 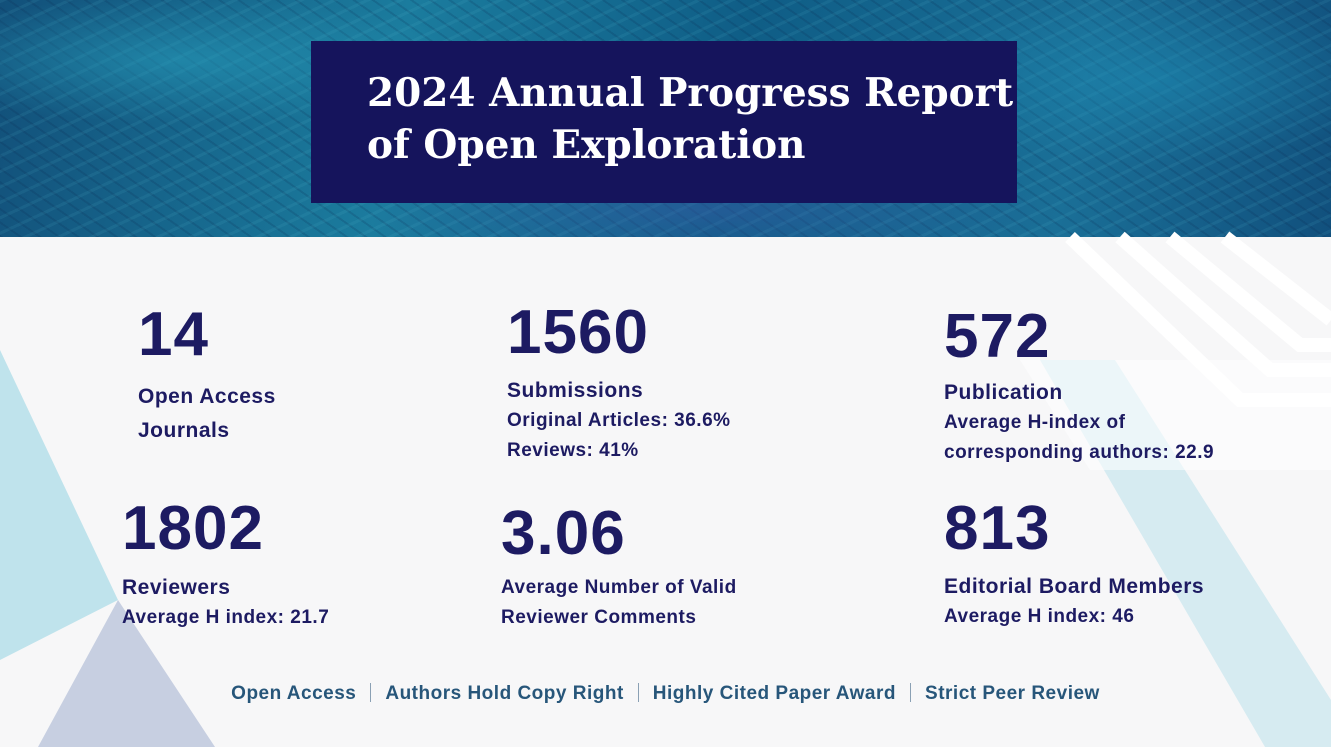 What do you see at coordinates (59, 505) in the screenshot?
I see `cyan-triangle-shape` at bounding box center [59, 505].